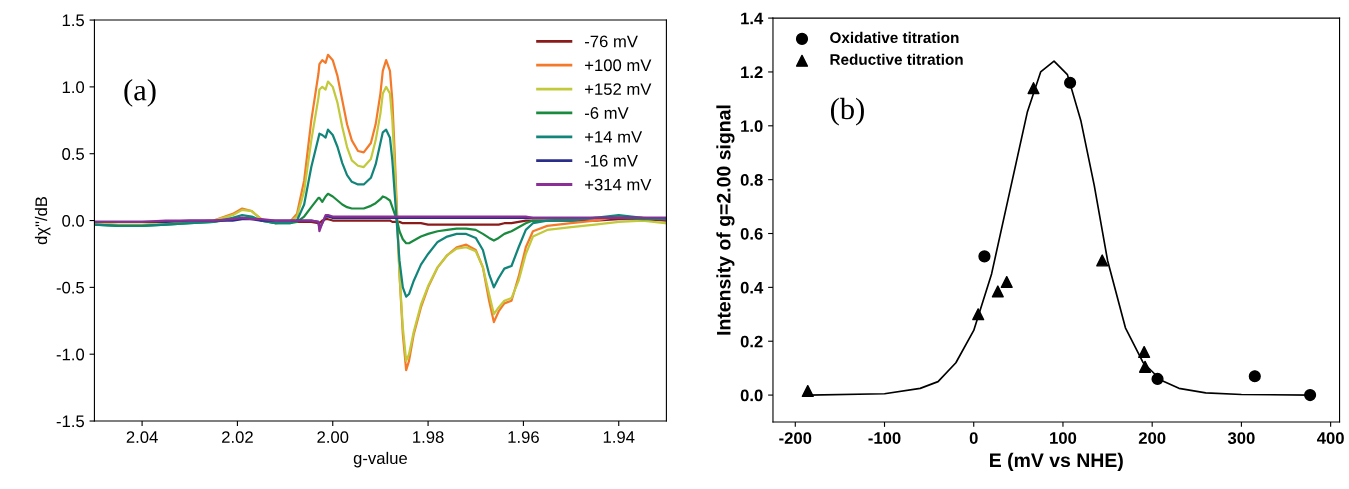  What do you see at coordinates (1152, 438) in the screenshot?
I see `x-tick-label: 200` at bounding box center [1152, 438].